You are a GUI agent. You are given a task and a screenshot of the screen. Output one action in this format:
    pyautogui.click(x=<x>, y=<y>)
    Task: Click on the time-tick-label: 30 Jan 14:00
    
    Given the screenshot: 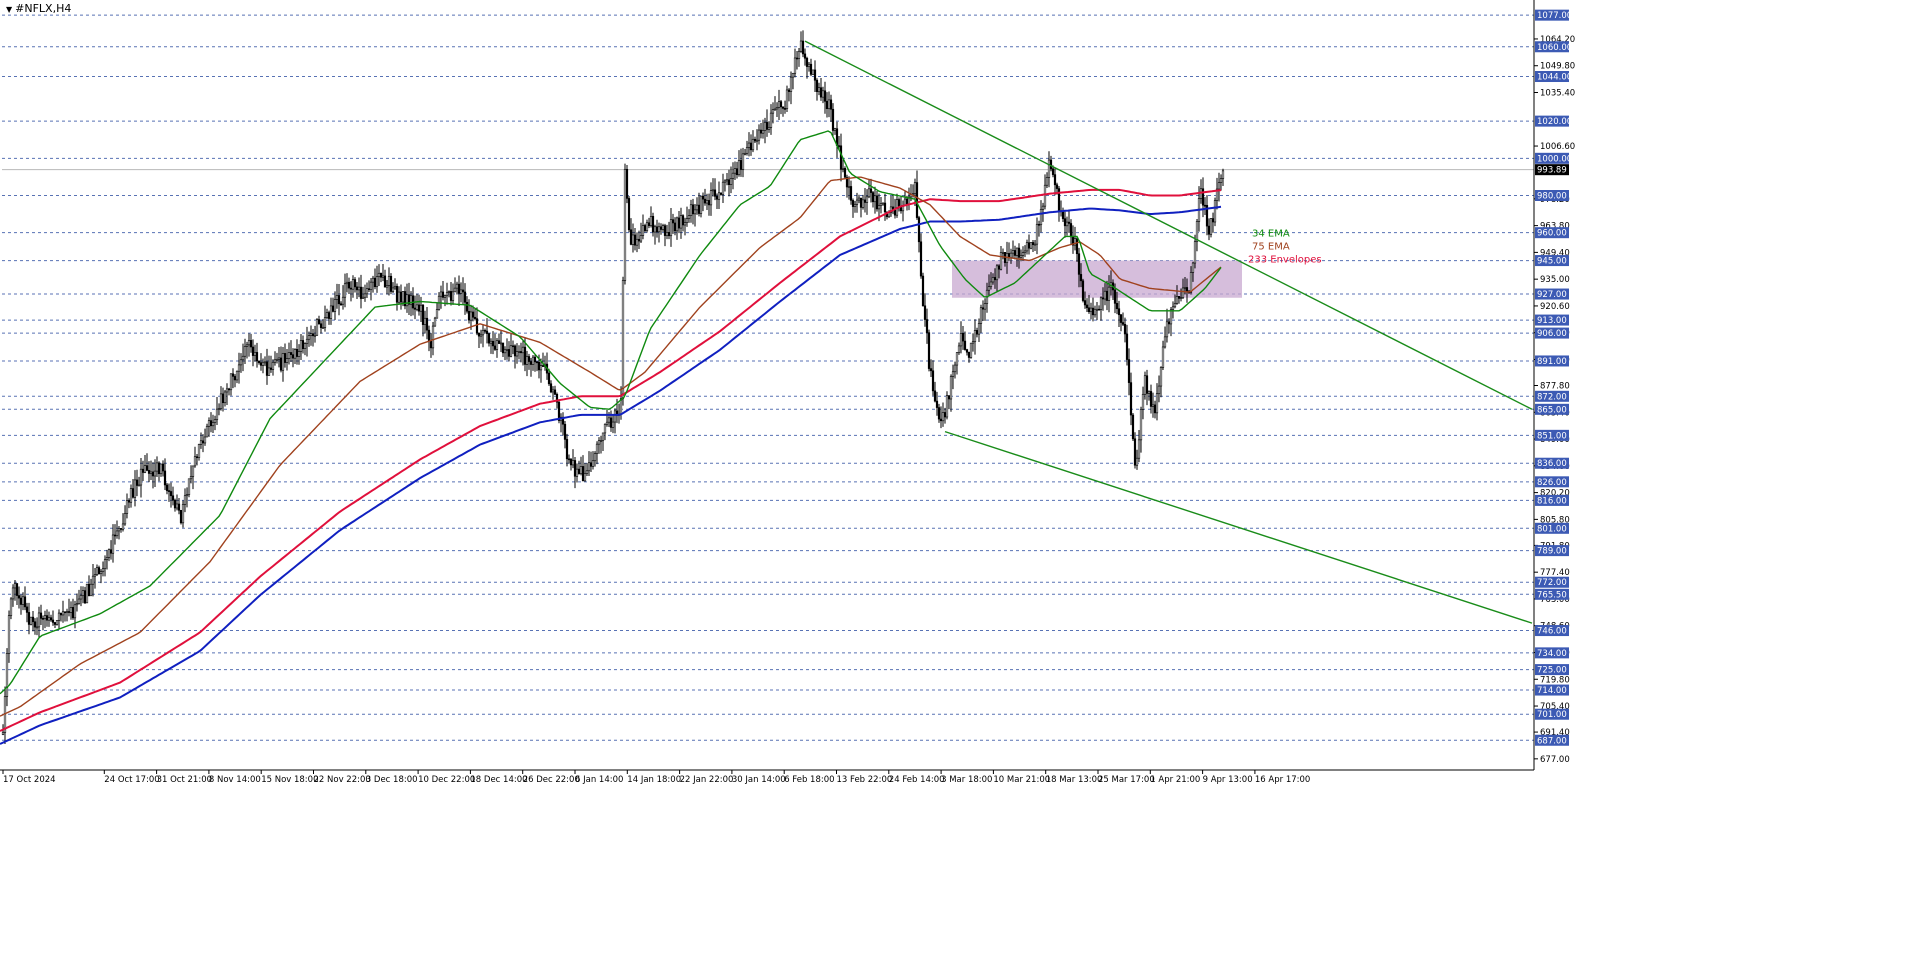 What is the action you would take?
    pyautogui.click(x=759, y=780)
    